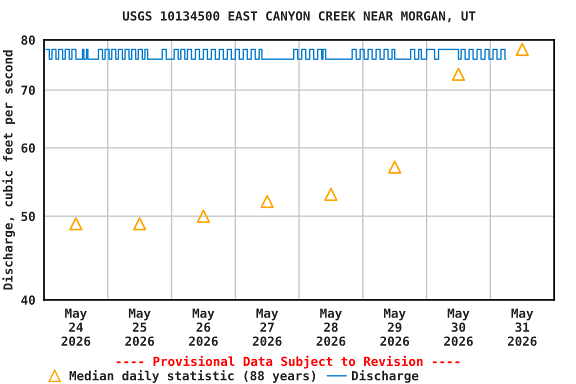 This screenshot has height=384, width=576. What do you see at coordinates (288, 362) in the screenshot?
I see `text: ---- Provisional Data Subject to Revision ----` at bounding box center [288, 362].